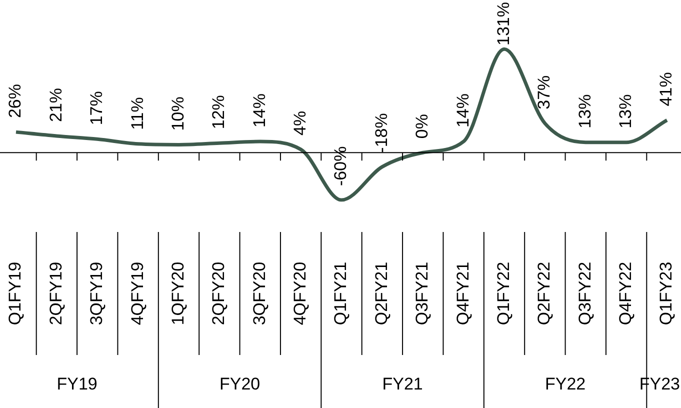 The image size is (681, 408). I want to click on x-tick-label: Q4FY22, so click(625, 294).